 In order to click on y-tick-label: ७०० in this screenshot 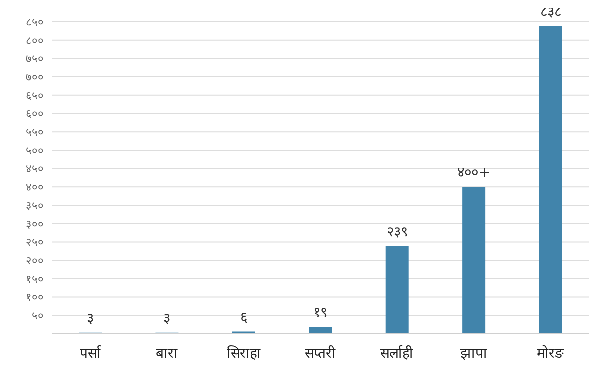, I will do `click(35, 77)`.